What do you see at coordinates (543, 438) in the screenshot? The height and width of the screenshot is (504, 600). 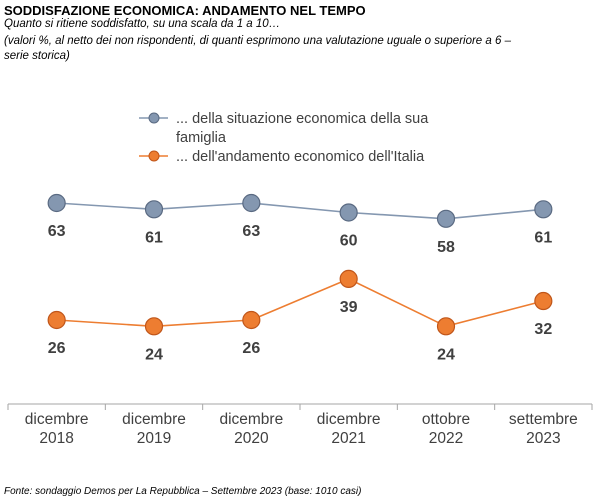 I see `x-tick-label: 2023` at bounding box center [543, 438].